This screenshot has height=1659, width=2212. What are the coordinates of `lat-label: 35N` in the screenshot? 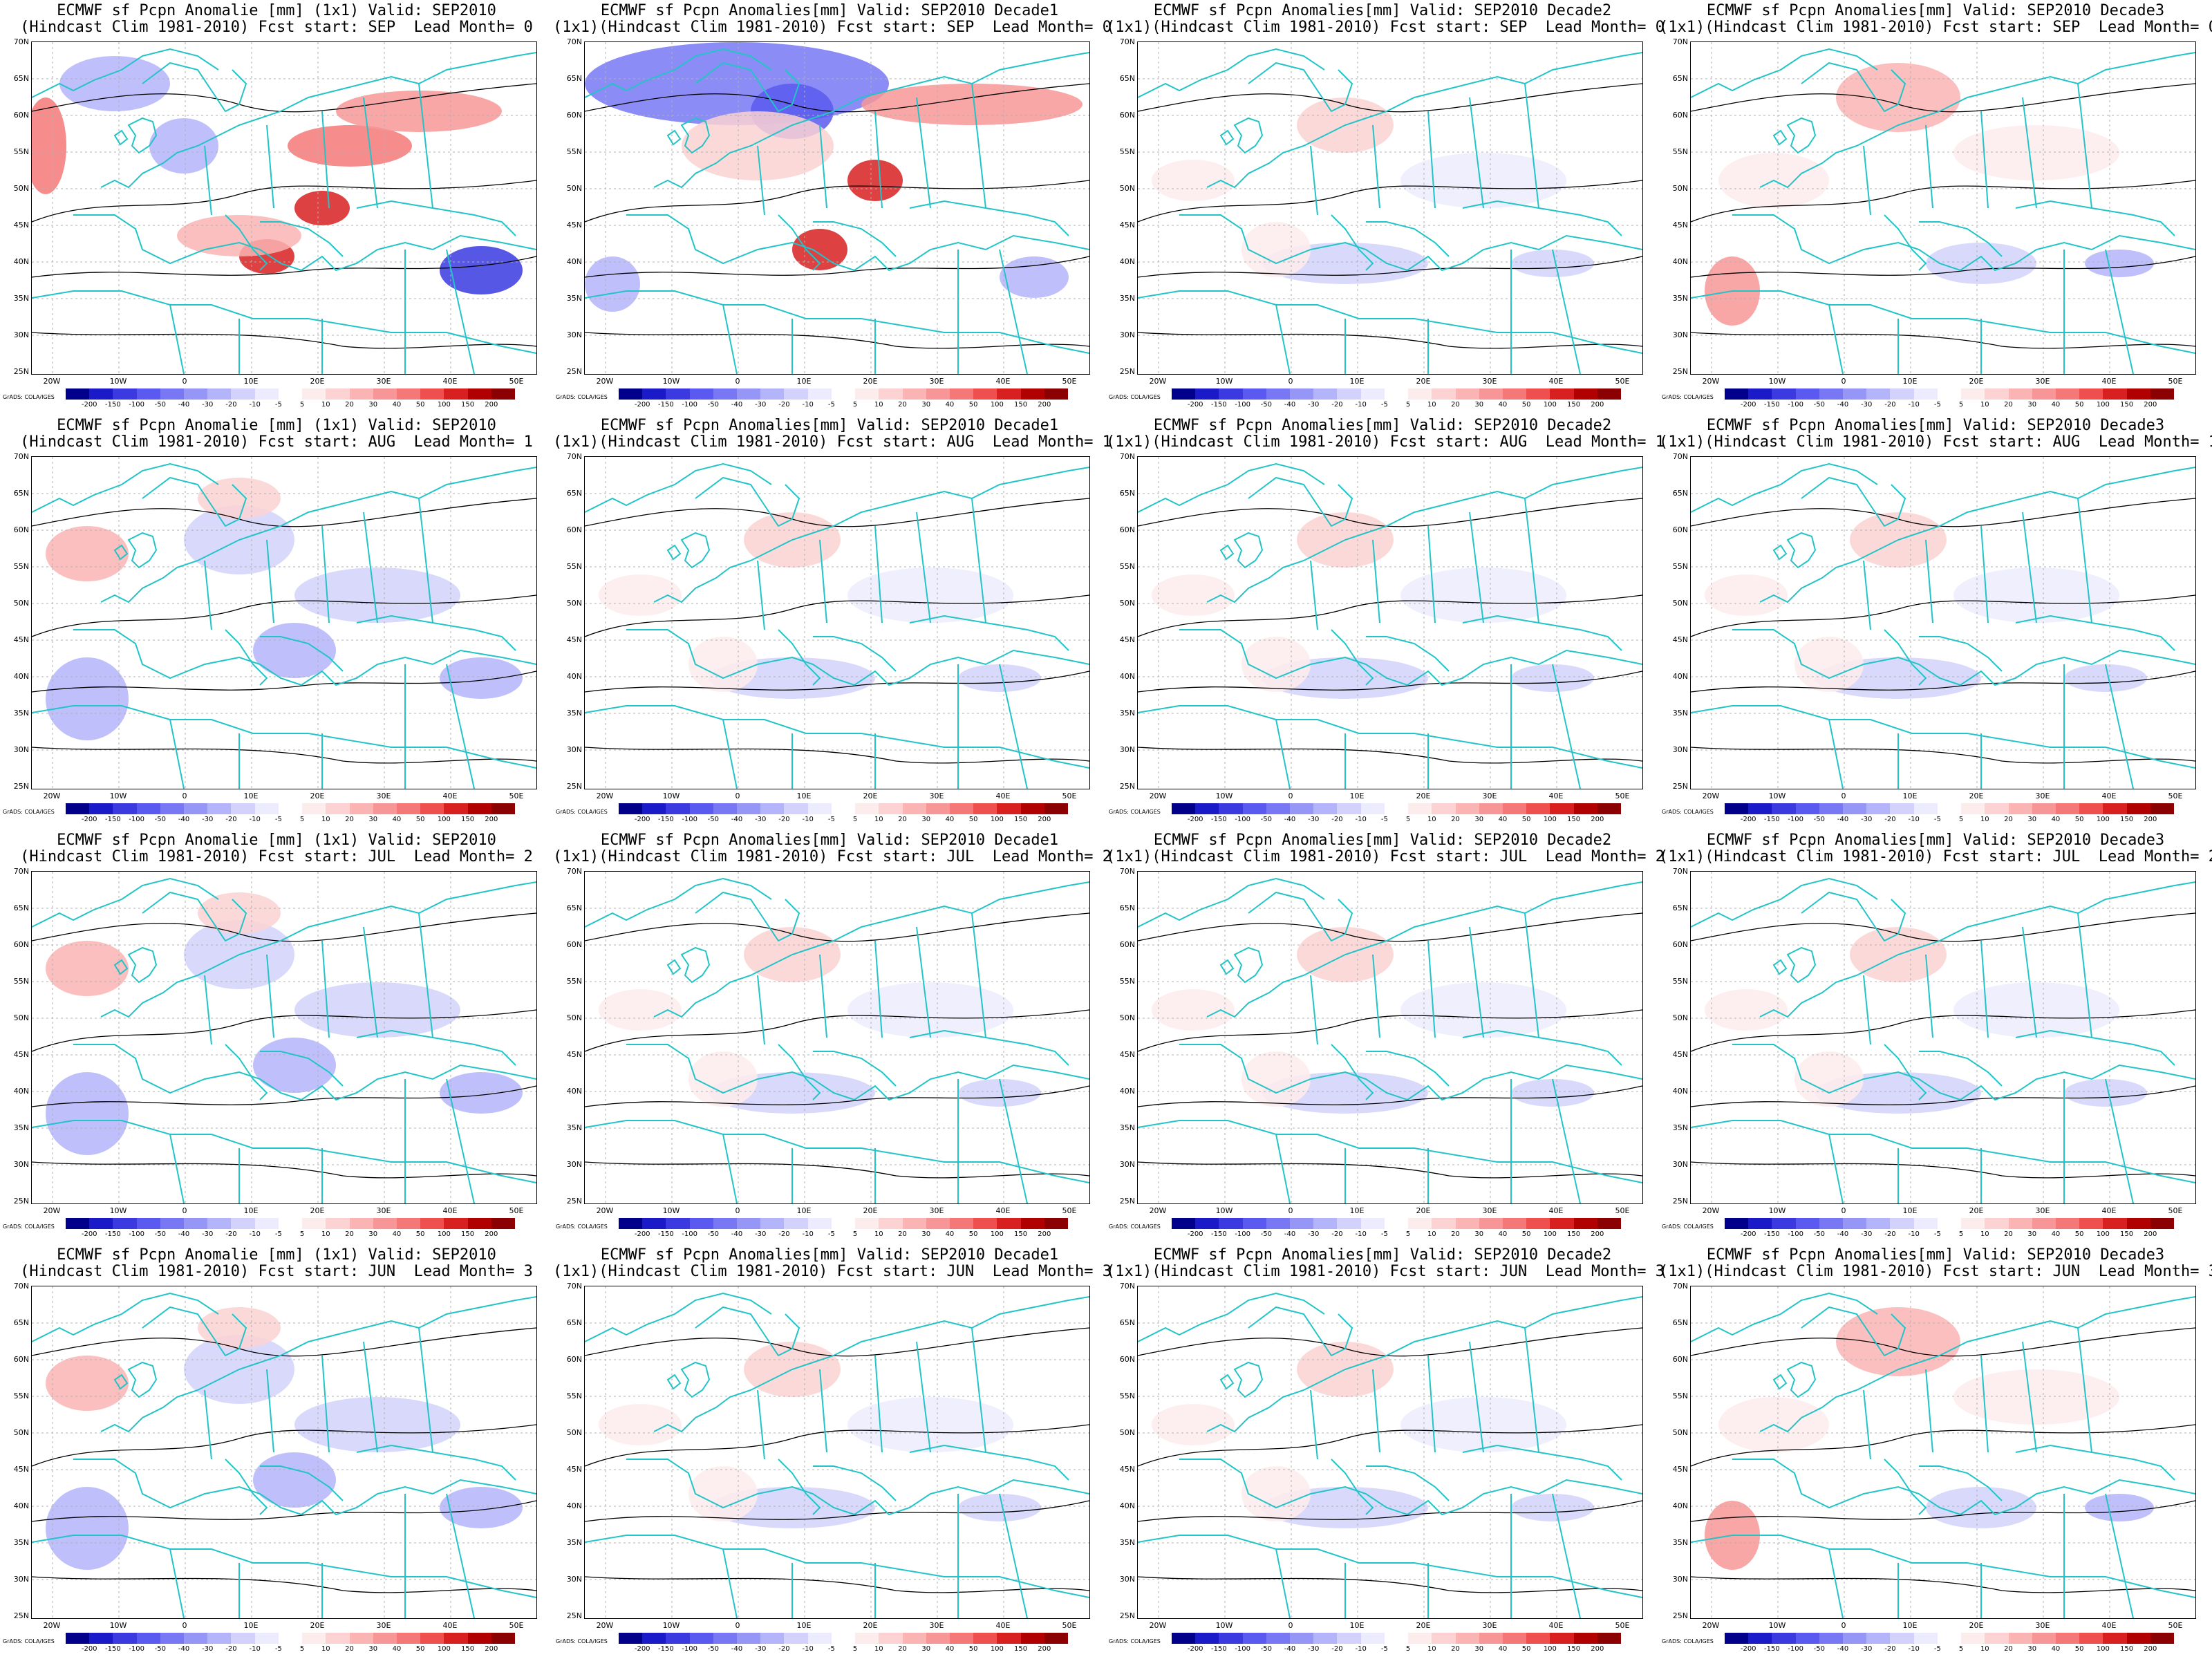 It's located at (1680, 1127).